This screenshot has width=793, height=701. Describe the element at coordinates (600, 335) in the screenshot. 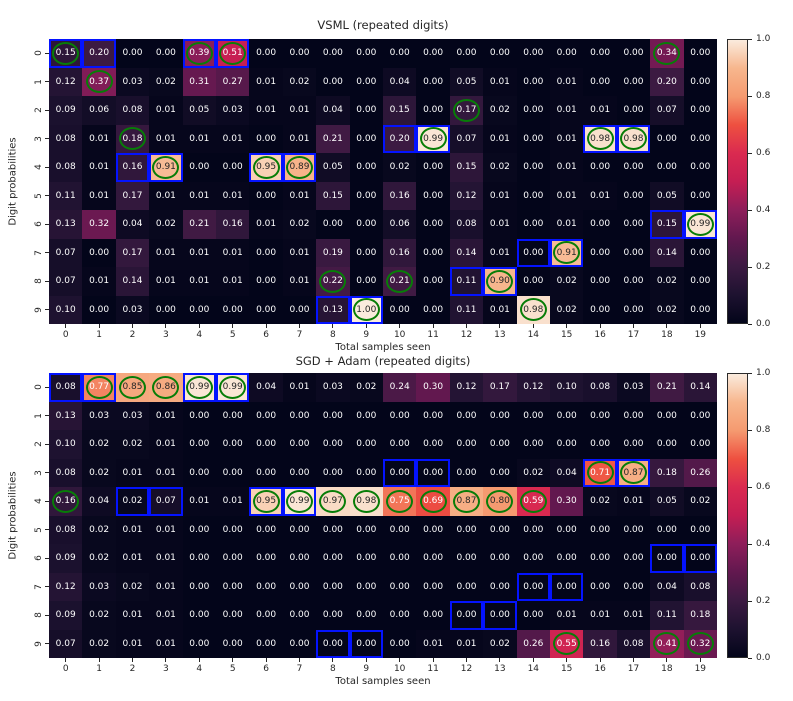

I see `x-tick-label: 16` at that location.